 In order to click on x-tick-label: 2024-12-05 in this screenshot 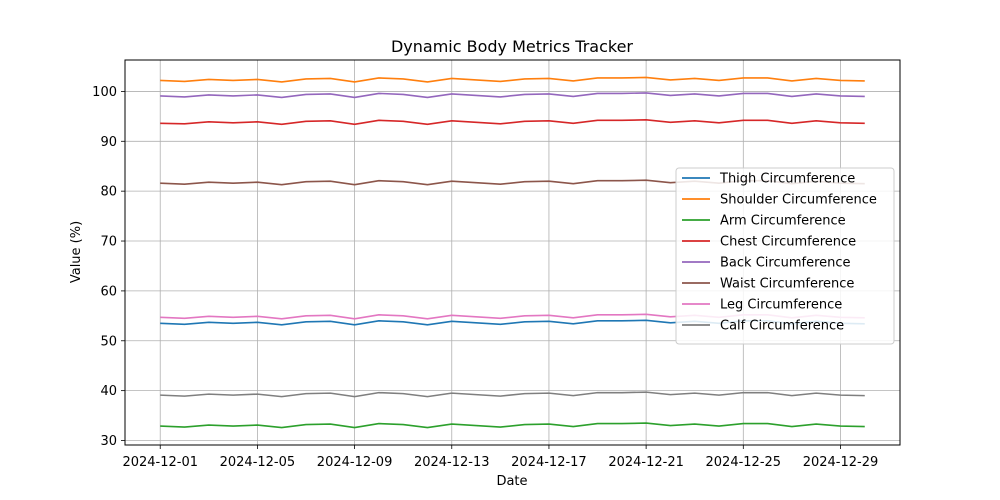, I will do `click(258, 462)`.